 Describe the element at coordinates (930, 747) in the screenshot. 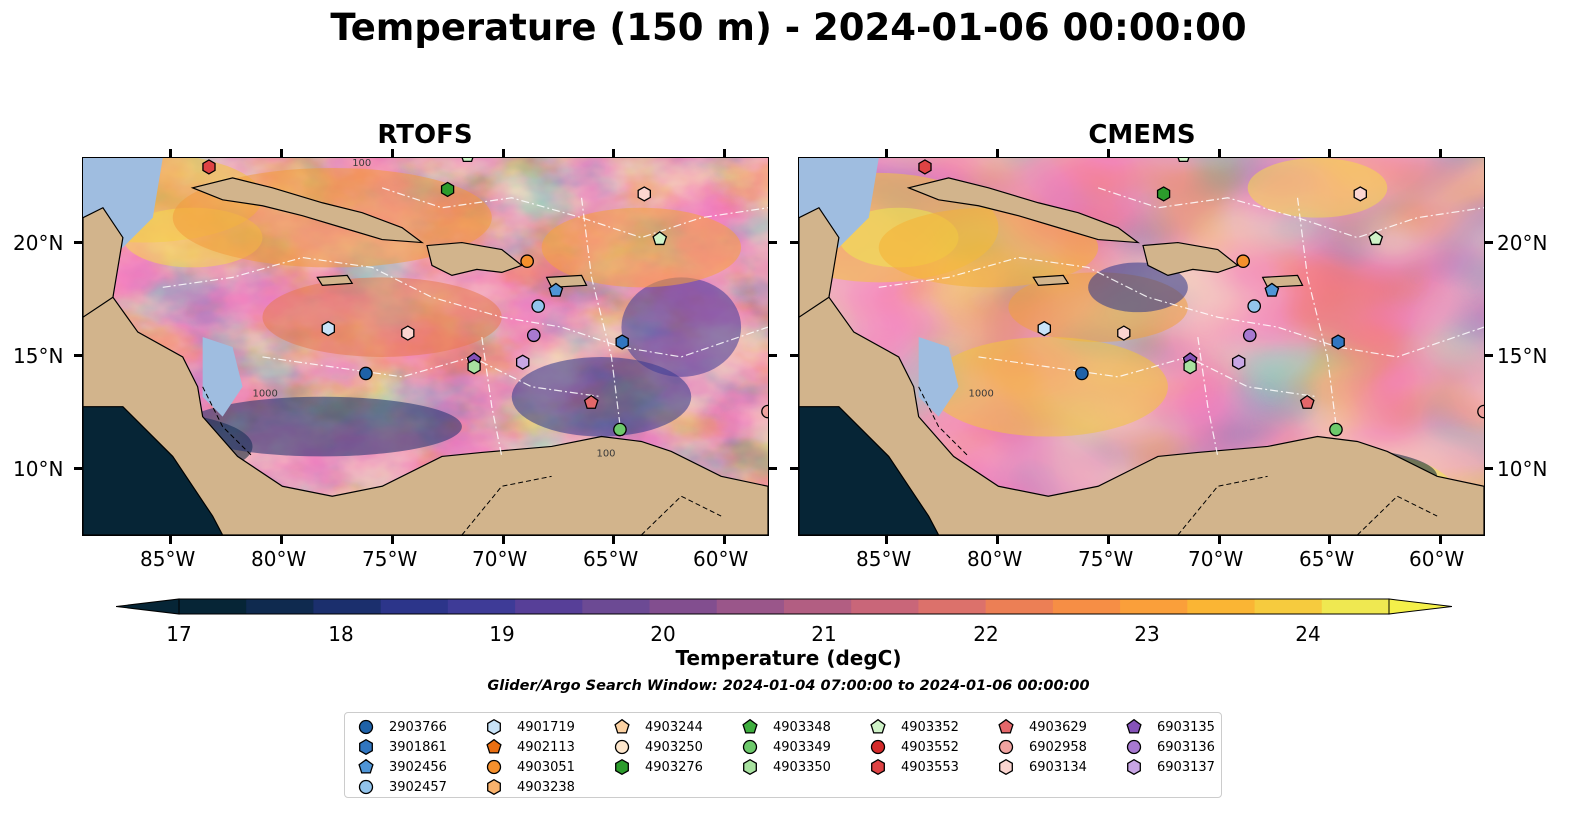

I see `legend-item-label: 4903552` at that location.